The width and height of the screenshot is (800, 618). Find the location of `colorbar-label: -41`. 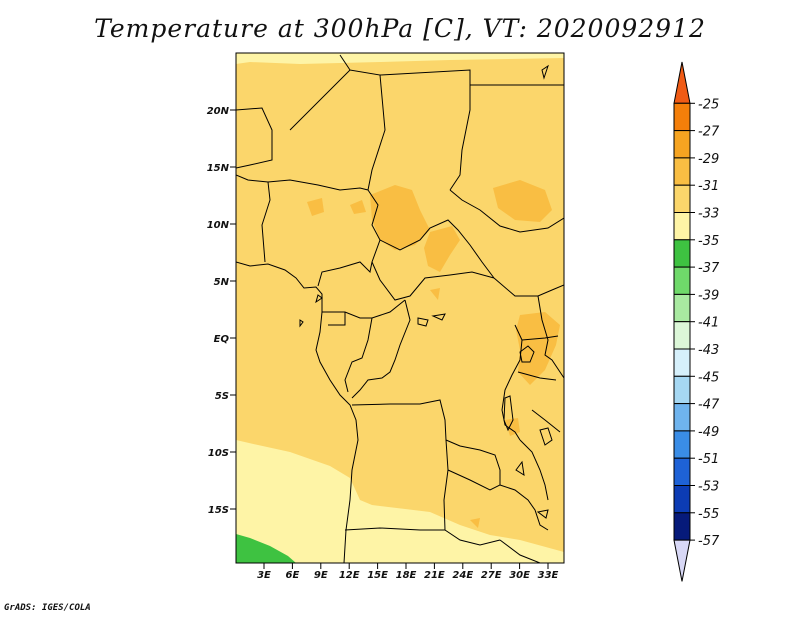

colorbar-label: -41 is located at coordinates (708, 323).